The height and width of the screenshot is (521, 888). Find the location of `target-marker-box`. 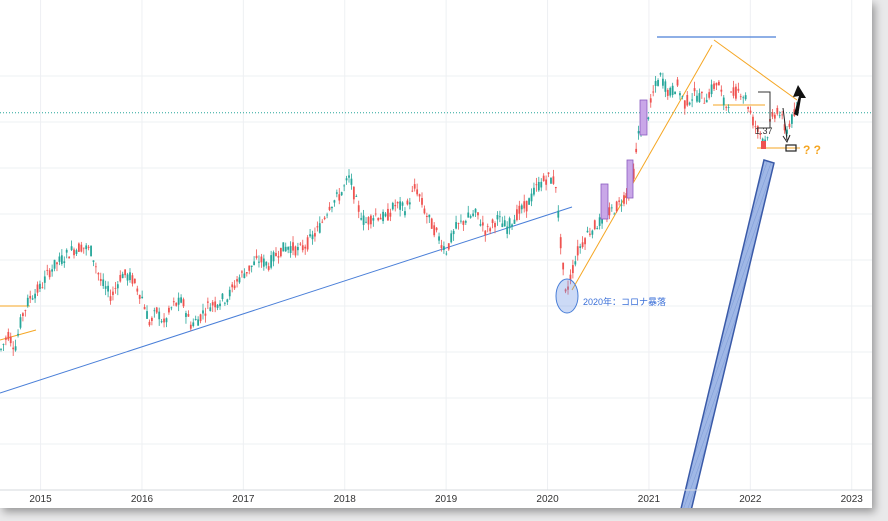

target-marker-box is located at coordinates (791, 148).